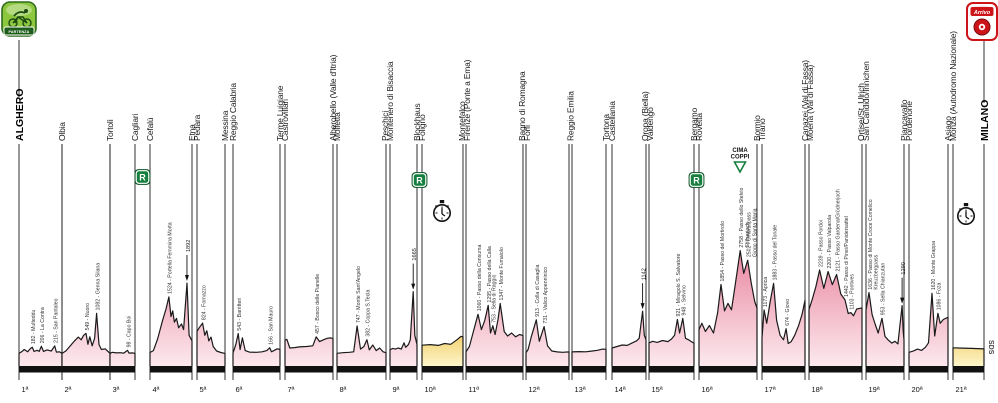  I want to click on stage-number-label: 21ª, so click(961, 389).